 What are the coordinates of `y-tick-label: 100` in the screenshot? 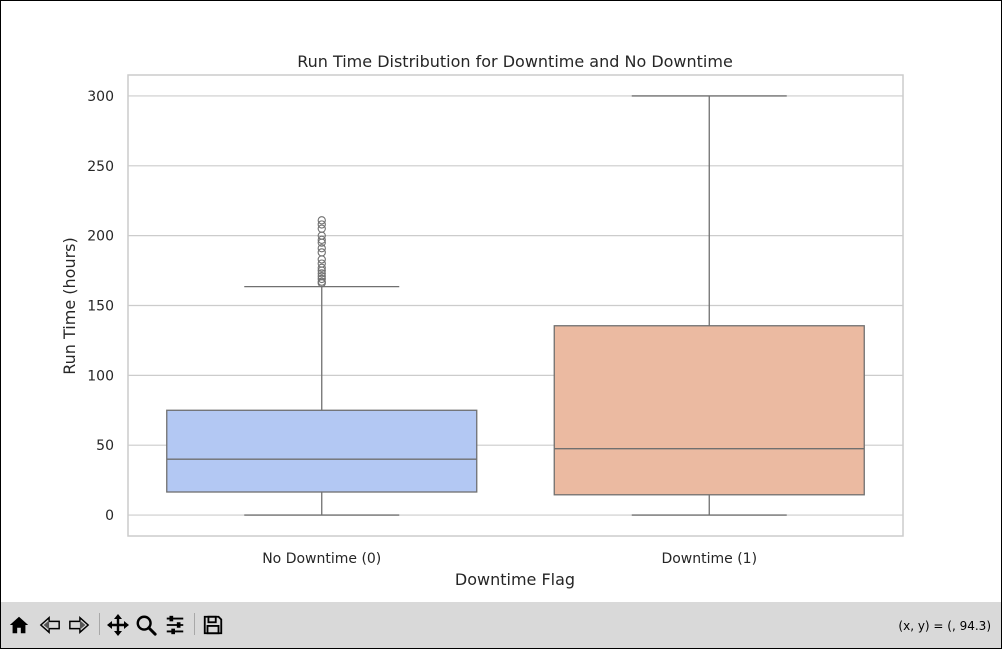 It's located at (100, 376).